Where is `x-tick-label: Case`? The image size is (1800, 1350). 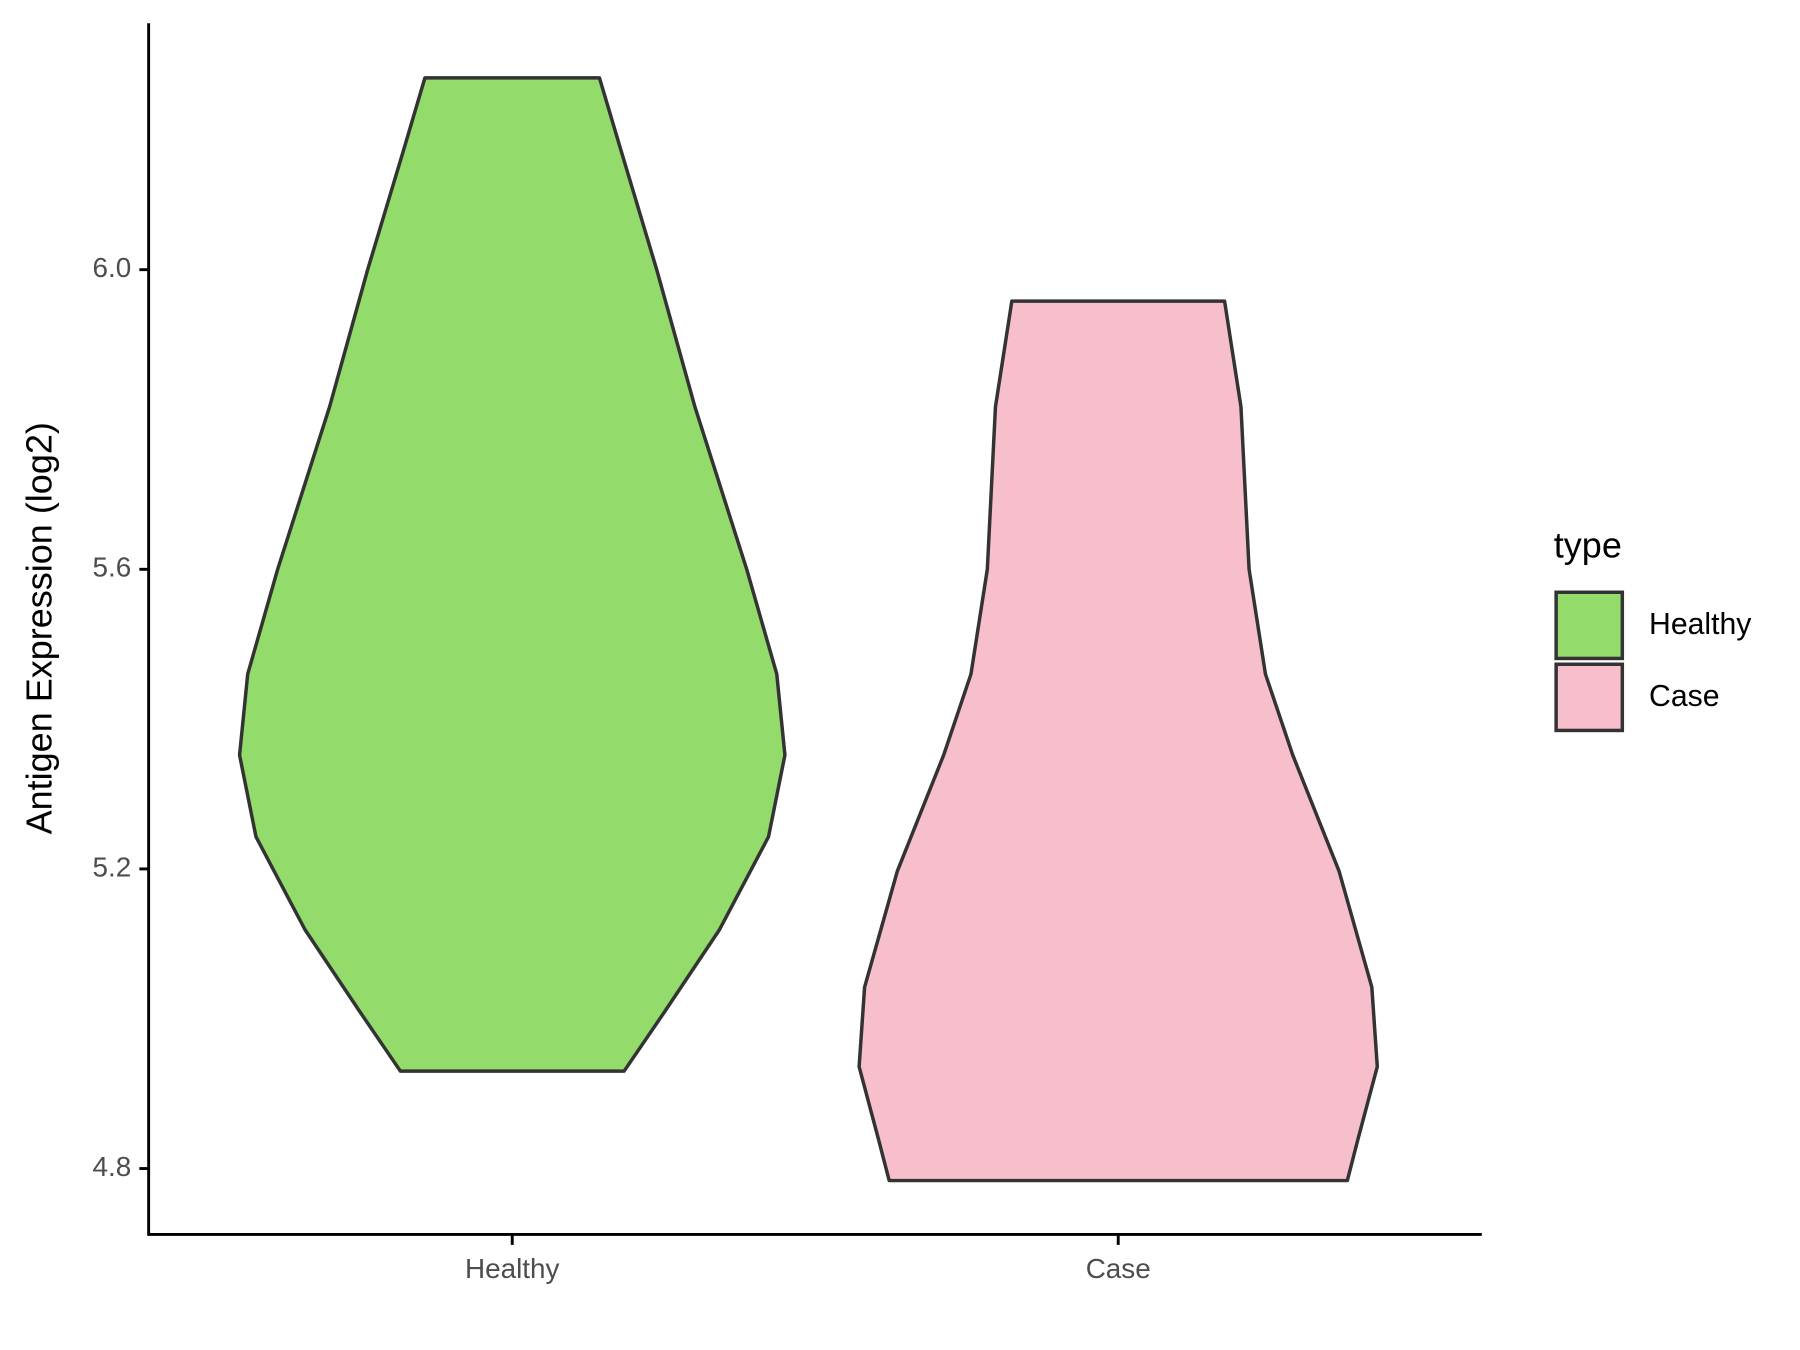
x-tick-label: Case is located at coordinates (1118, 1268).